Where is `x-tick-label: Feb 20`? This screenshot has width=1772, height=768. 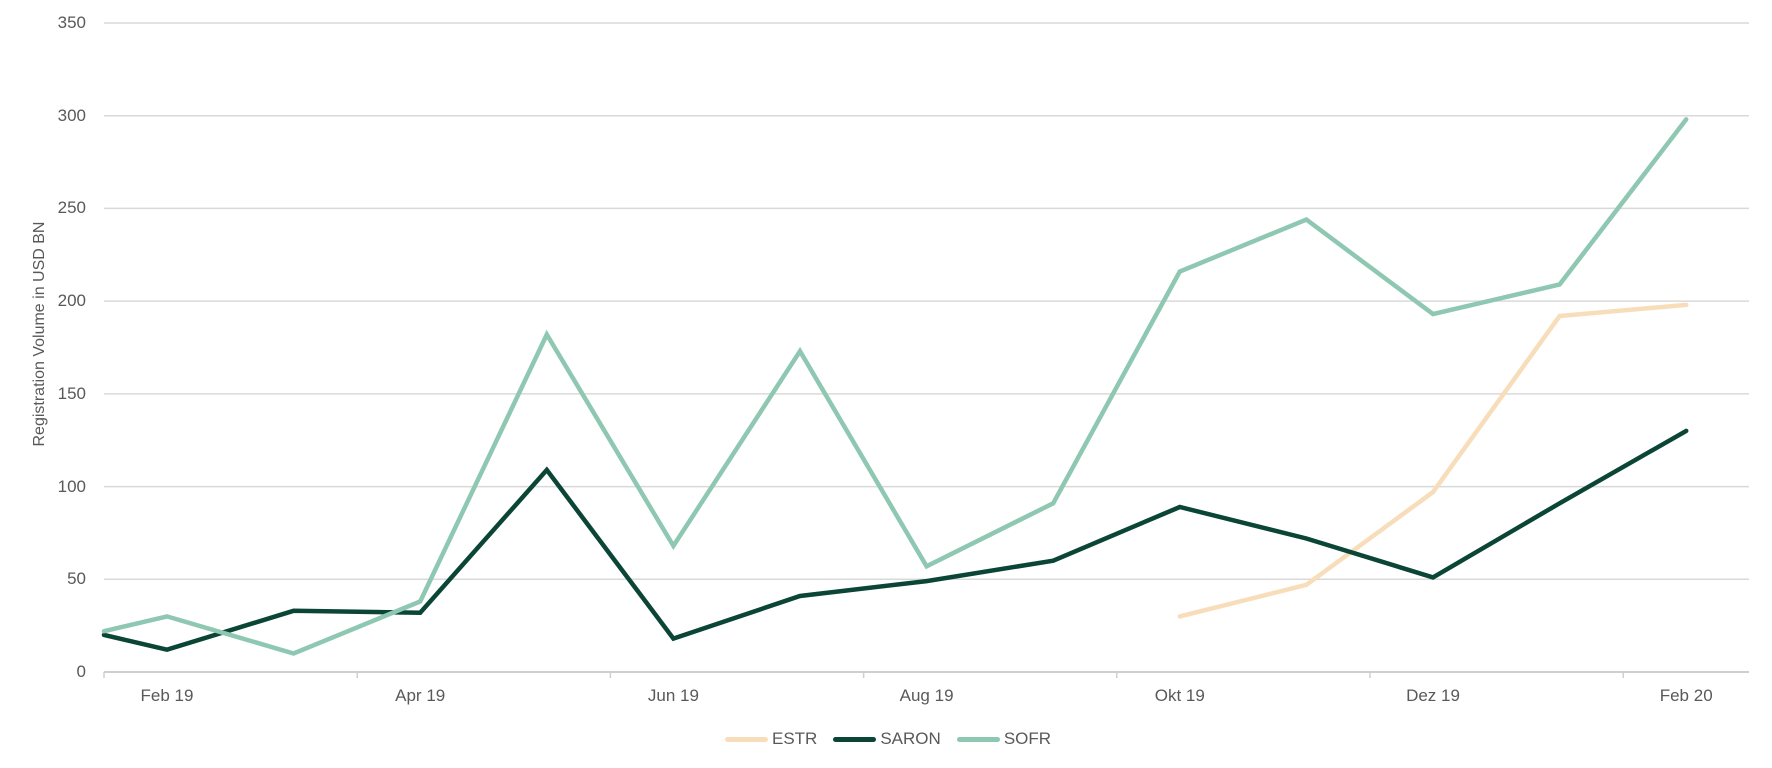
x-tick-label: Feb 20 is located at coordinates (1686, 695).